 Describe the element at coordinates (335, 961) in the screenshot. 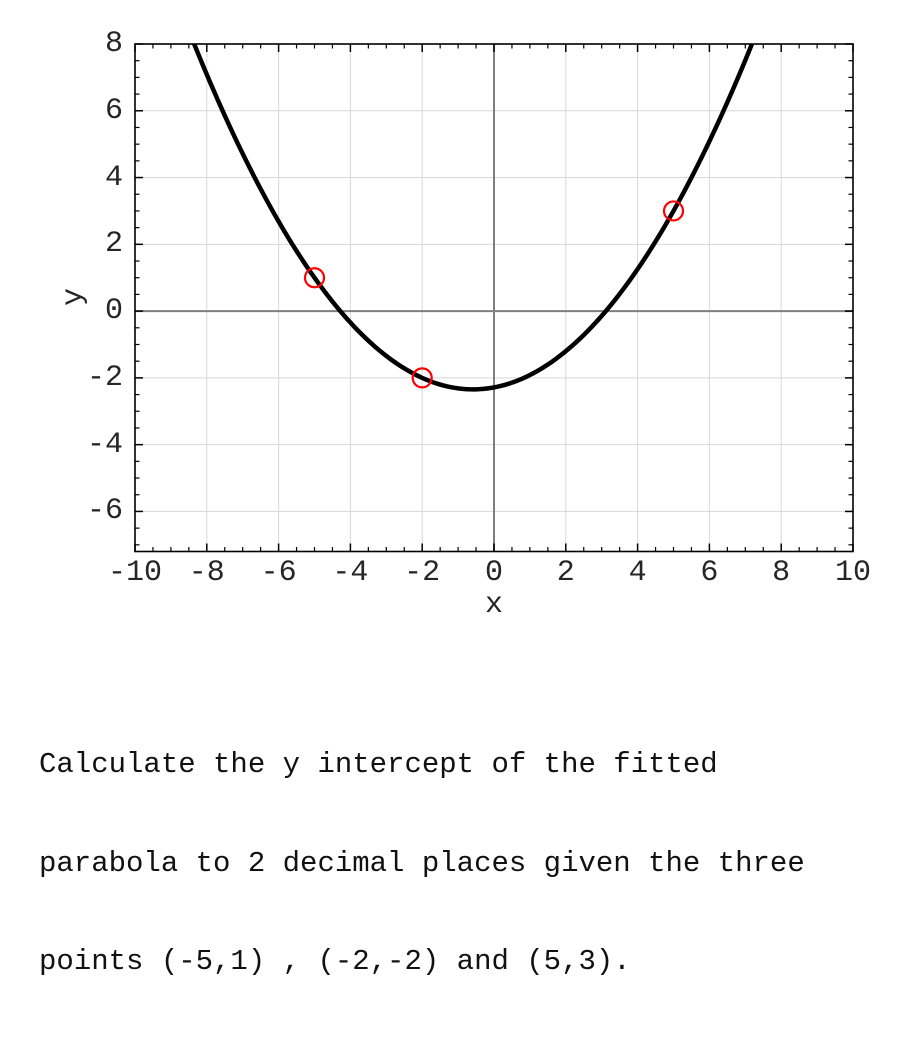

I see `question-line-3: points (-5,1) , (-2,-2) and (5,3).` at that location.